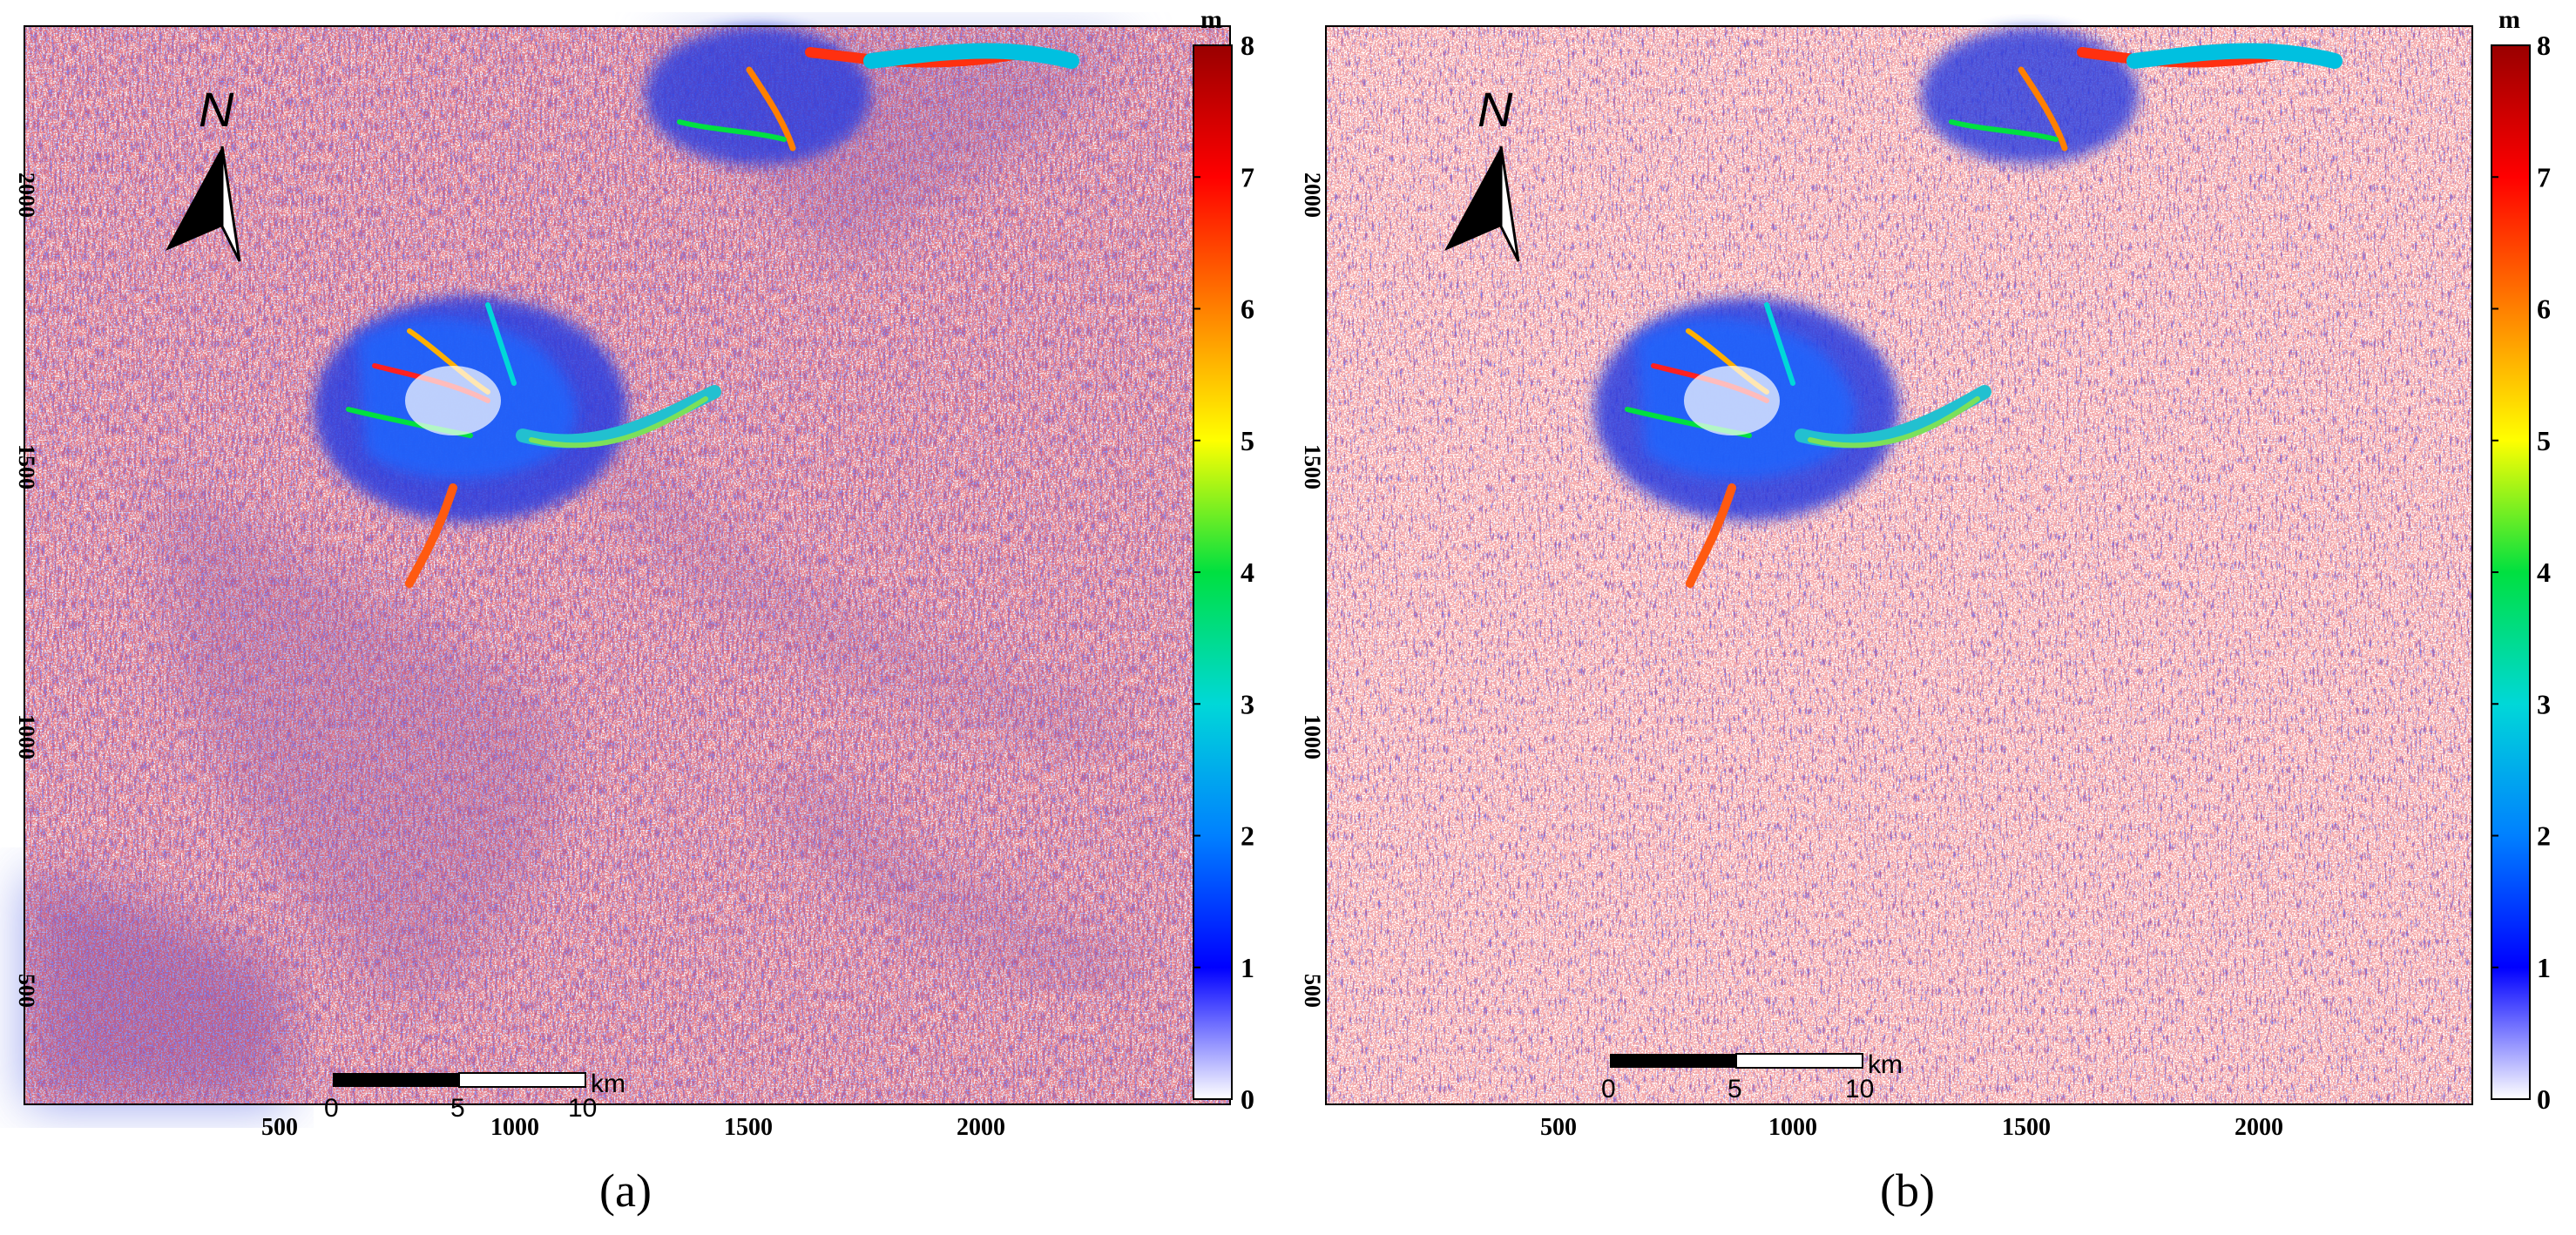  Describe the element at coordinates (1792, 443) in the screenshot. I see `glacier-central-b` at that location.